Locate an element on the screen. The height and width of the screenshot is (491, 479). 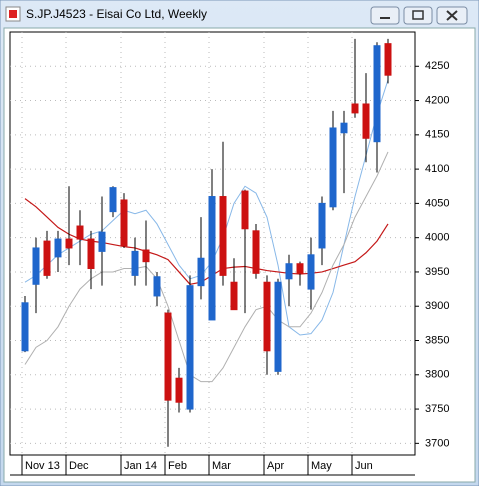
y-tick-label: 3850 is located at coordinates (437, 340).